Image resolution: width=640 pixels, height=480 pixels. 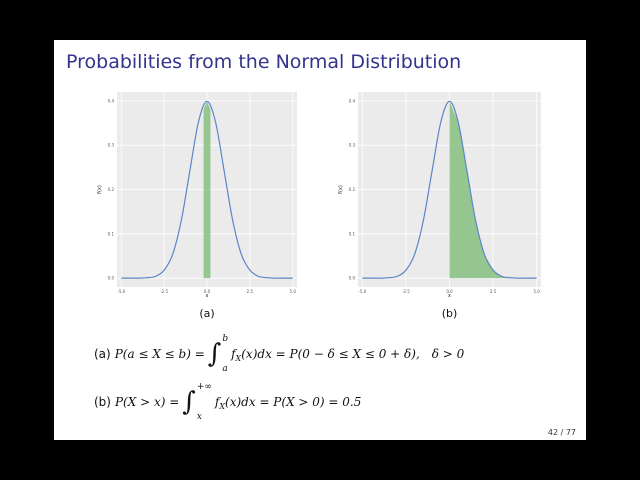 I want to click on chart-caption: (a), so click(x=206, y=313).